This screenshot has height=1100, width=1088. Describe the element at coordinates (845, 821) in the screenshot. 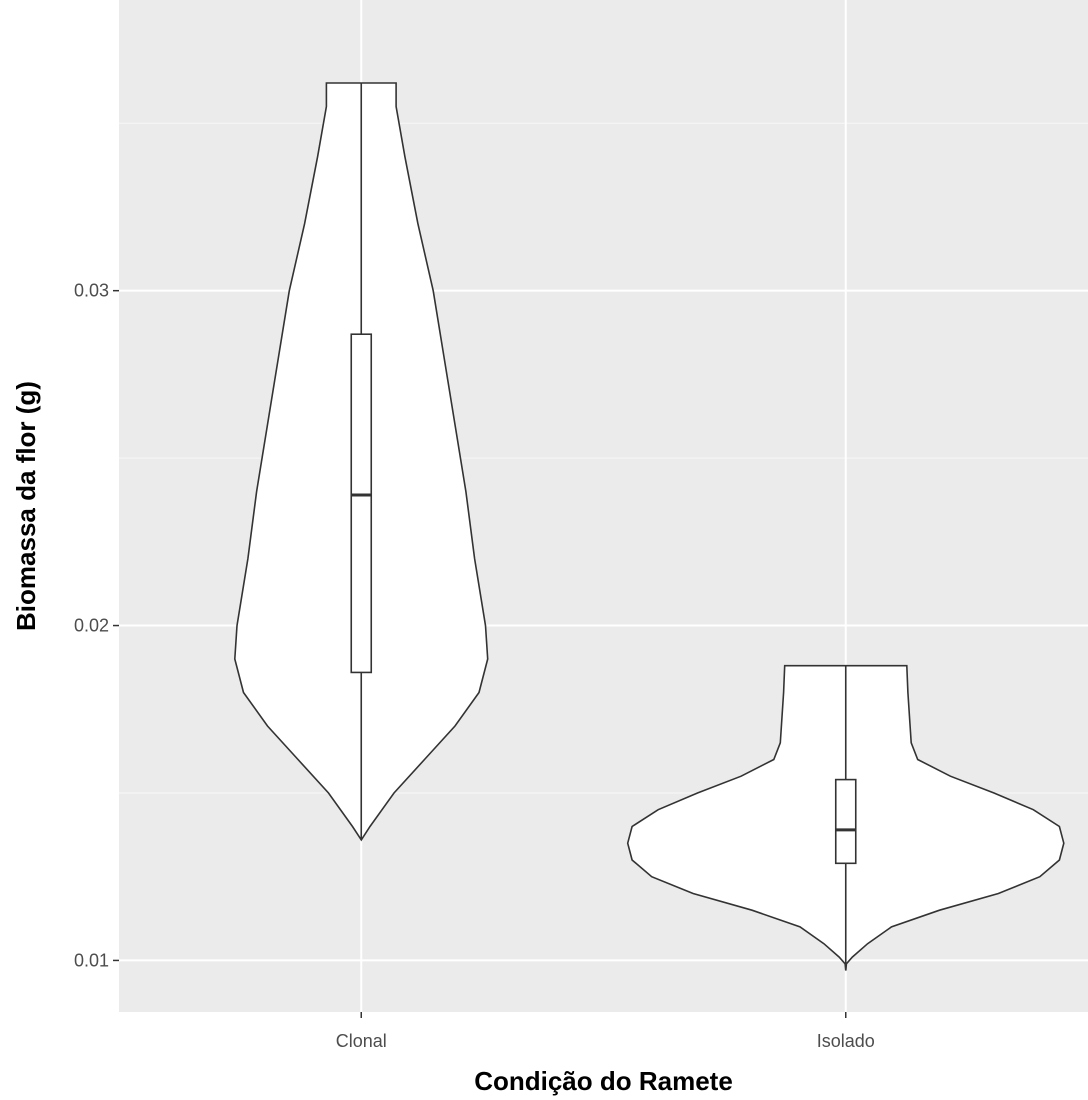

I see `box-isolado` at that location.